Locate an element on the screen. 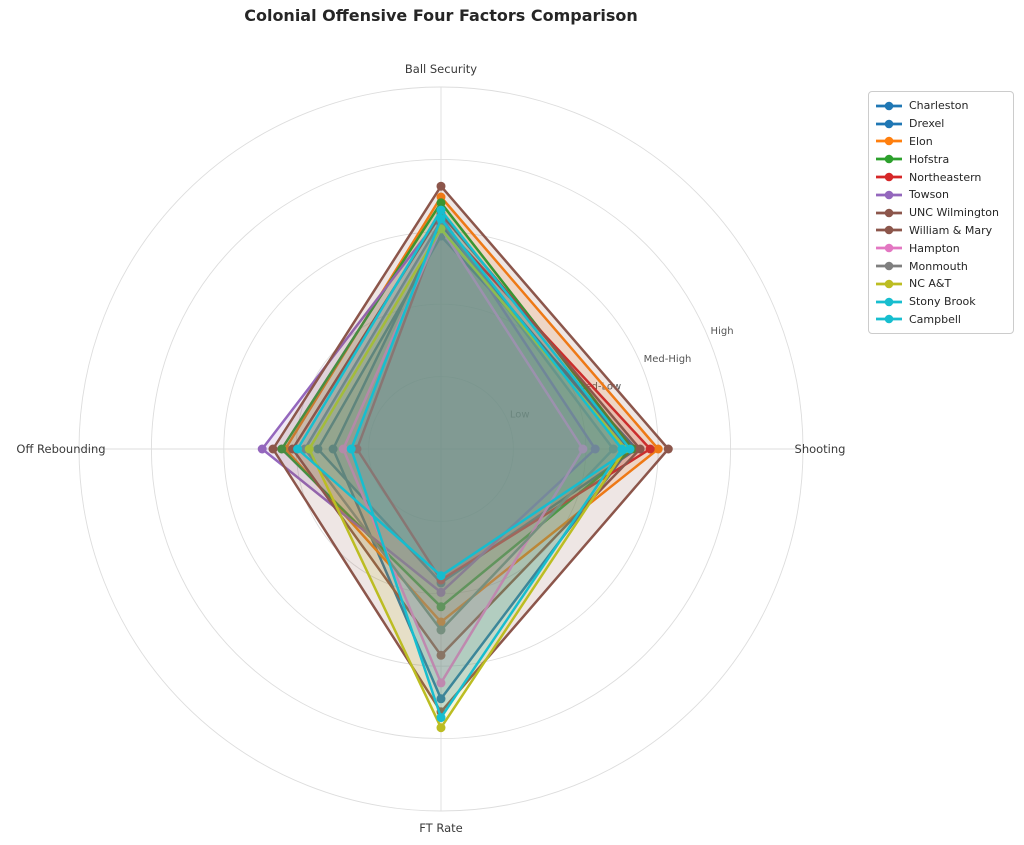 This screenshot has width=1024, height=845. radial-tick-label-low: Low is located at coordinates (520, 414).